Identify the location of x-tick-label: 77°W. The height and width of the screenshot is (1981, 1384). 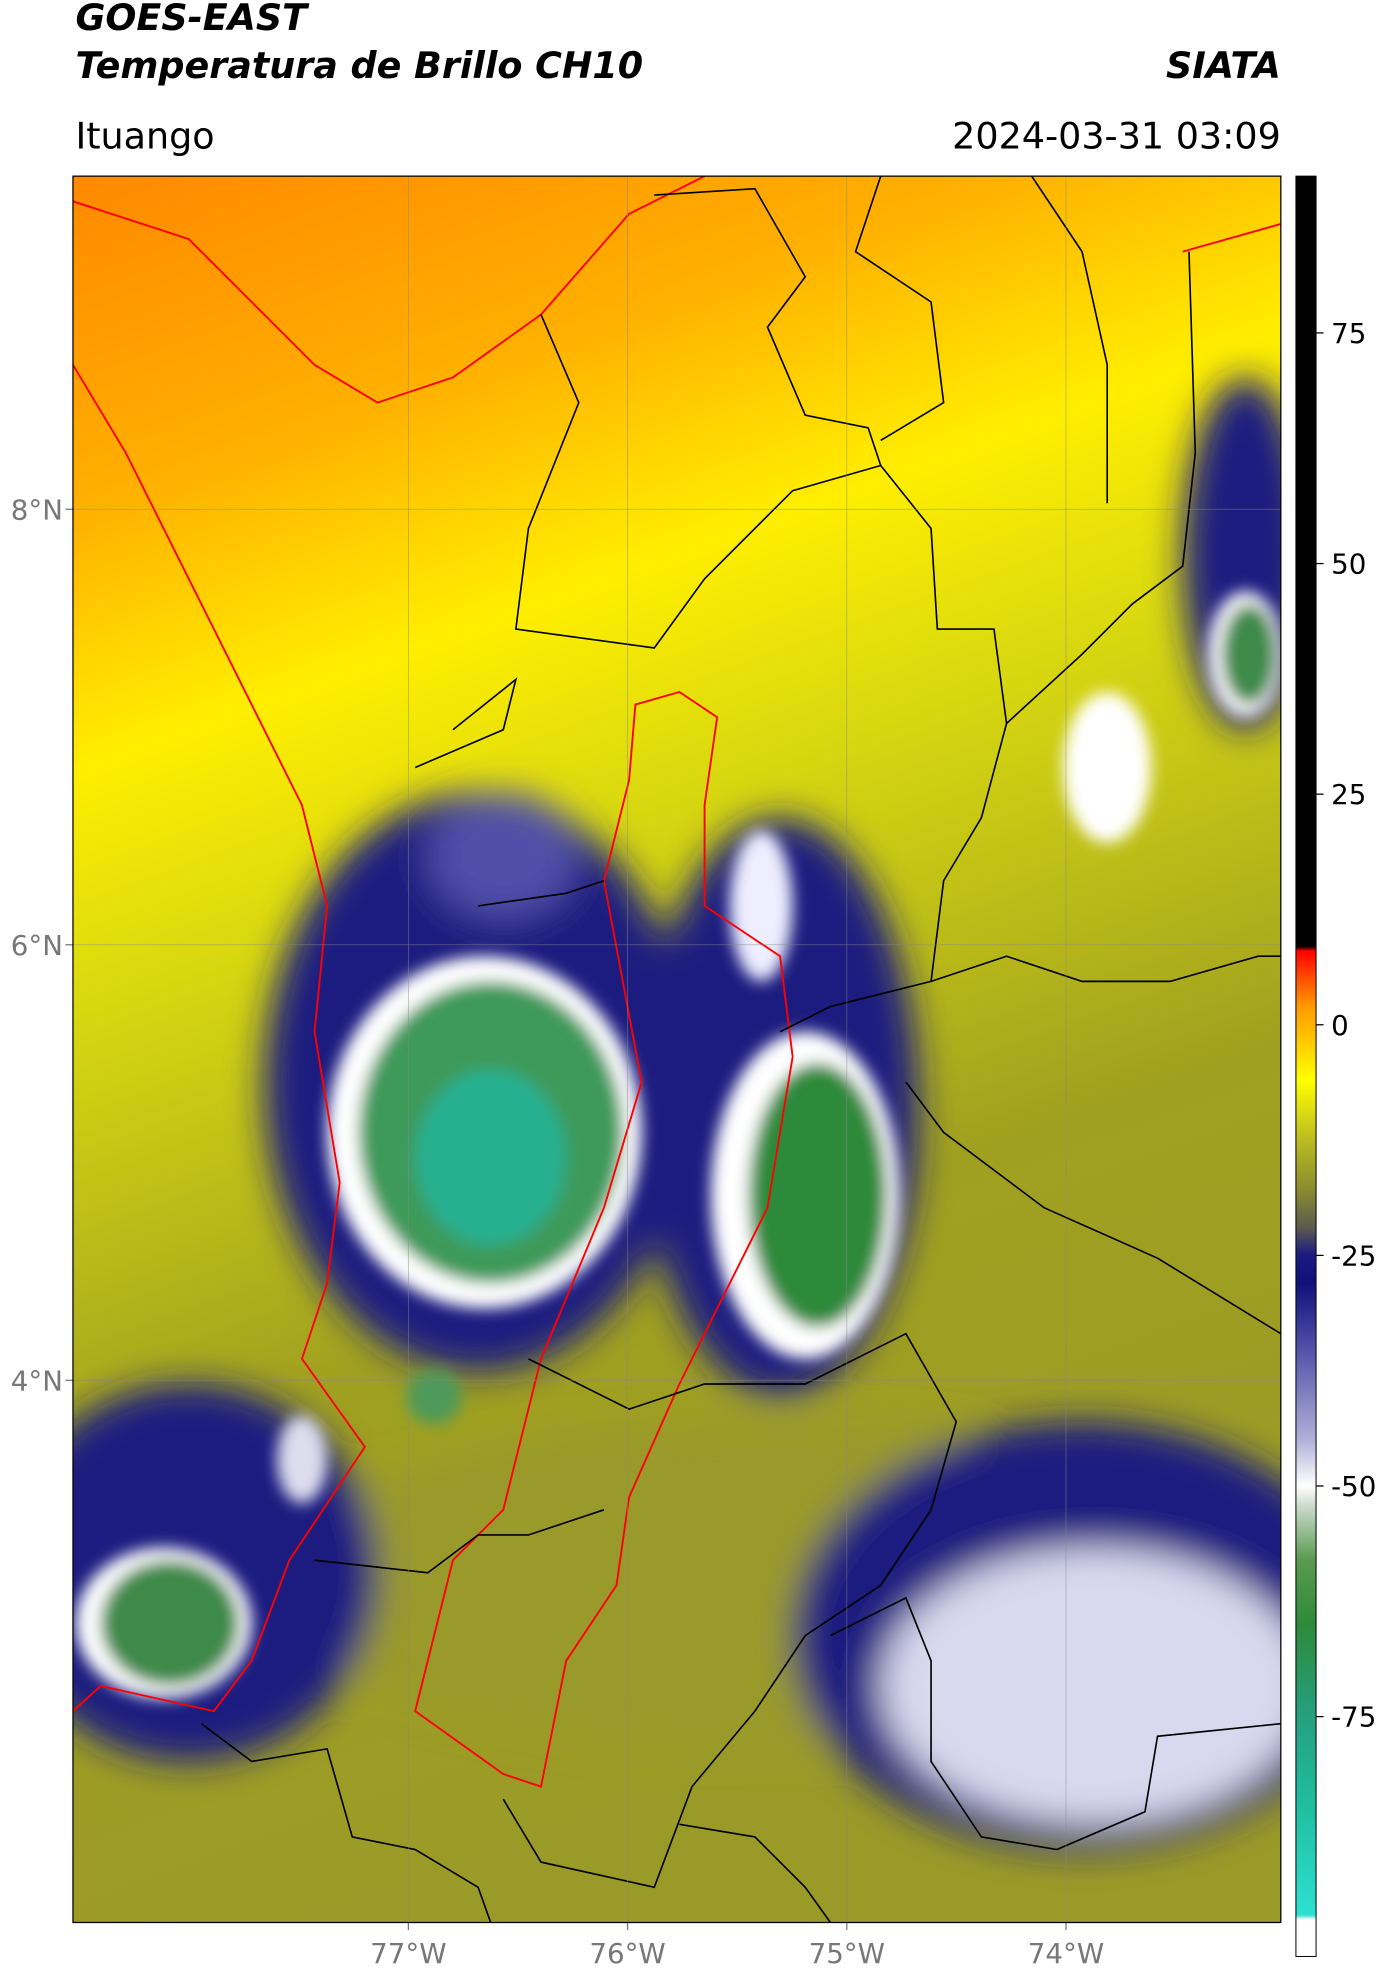
(408, 1953).